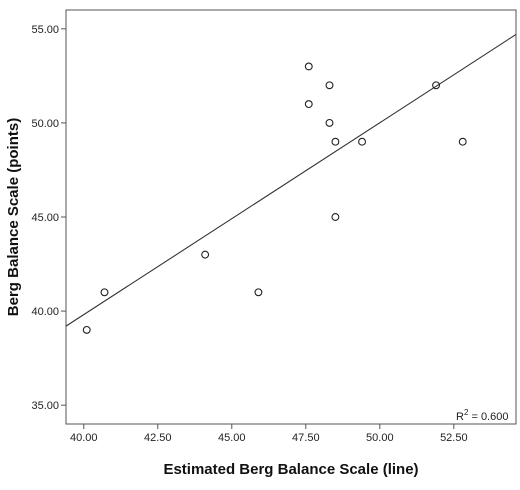 The width and height of the screenshot is (520, 490). Describe the element at coordinates (306, 438) in the screenshot. I see `x-tick-label: 47.50` at that location.